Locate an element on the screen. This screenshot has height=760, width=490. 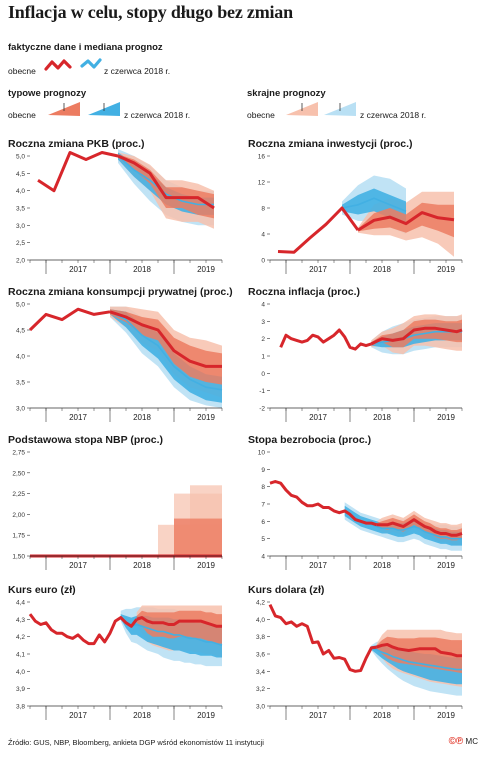
page-title: Inflacja w celu, stopy długo bez zmian is located at coordinates (150, 12).